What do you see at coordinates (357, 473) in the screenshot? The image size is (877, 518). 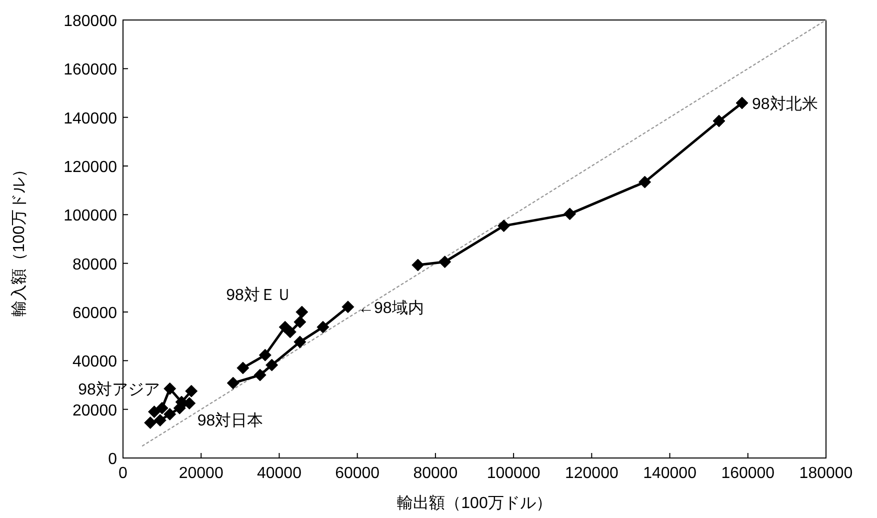 I see `x-tick-label: 60000` at bounding box center [357, 473].